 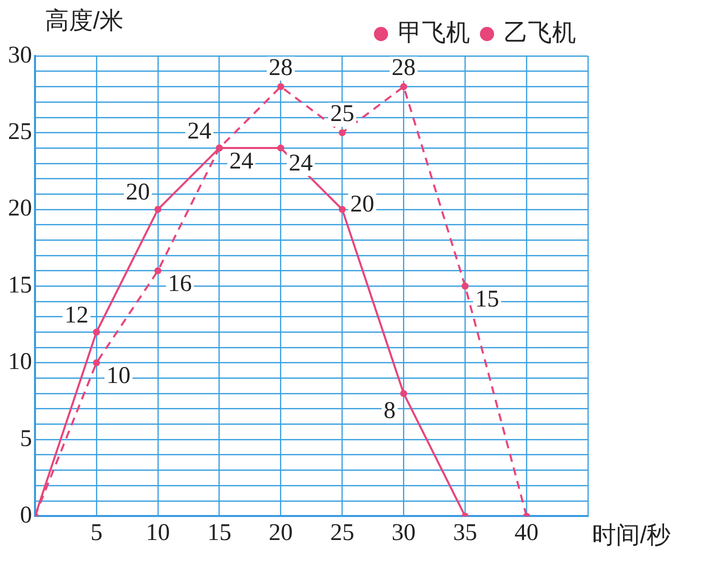 I want to click on x-tick-label: 20, so click(x=280, y=533).